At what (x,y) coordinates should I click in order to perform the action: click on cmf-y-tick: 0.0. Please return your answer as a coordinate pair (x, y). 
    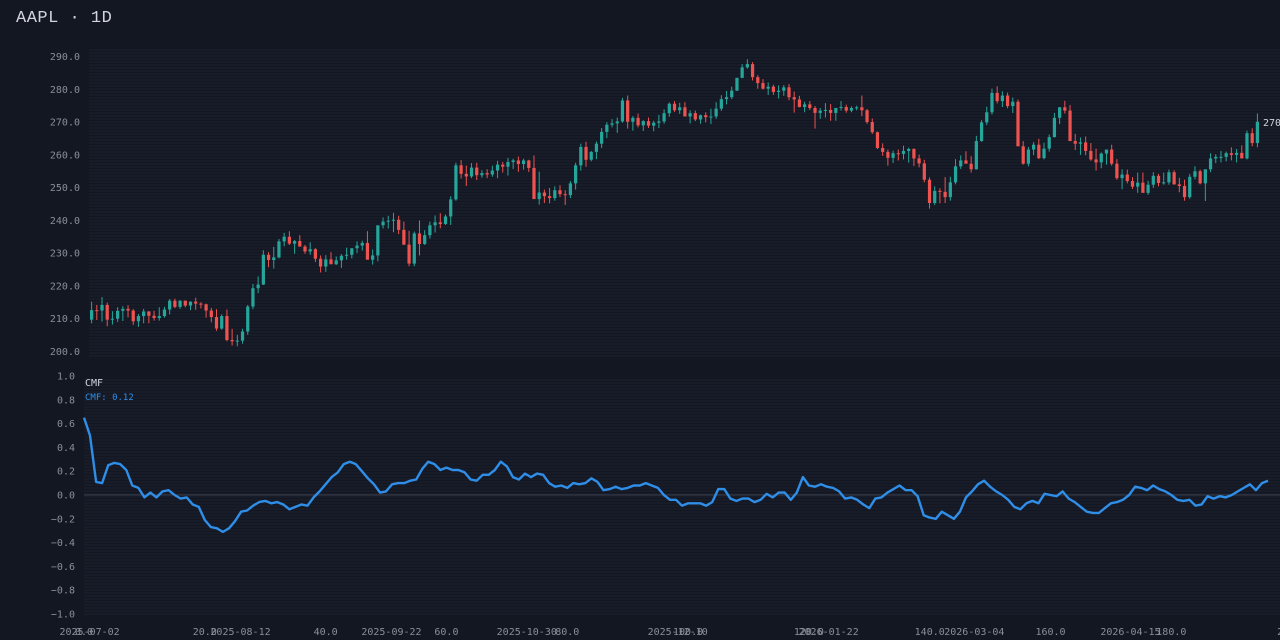
    Looking at the image, I should click on (66, 496).